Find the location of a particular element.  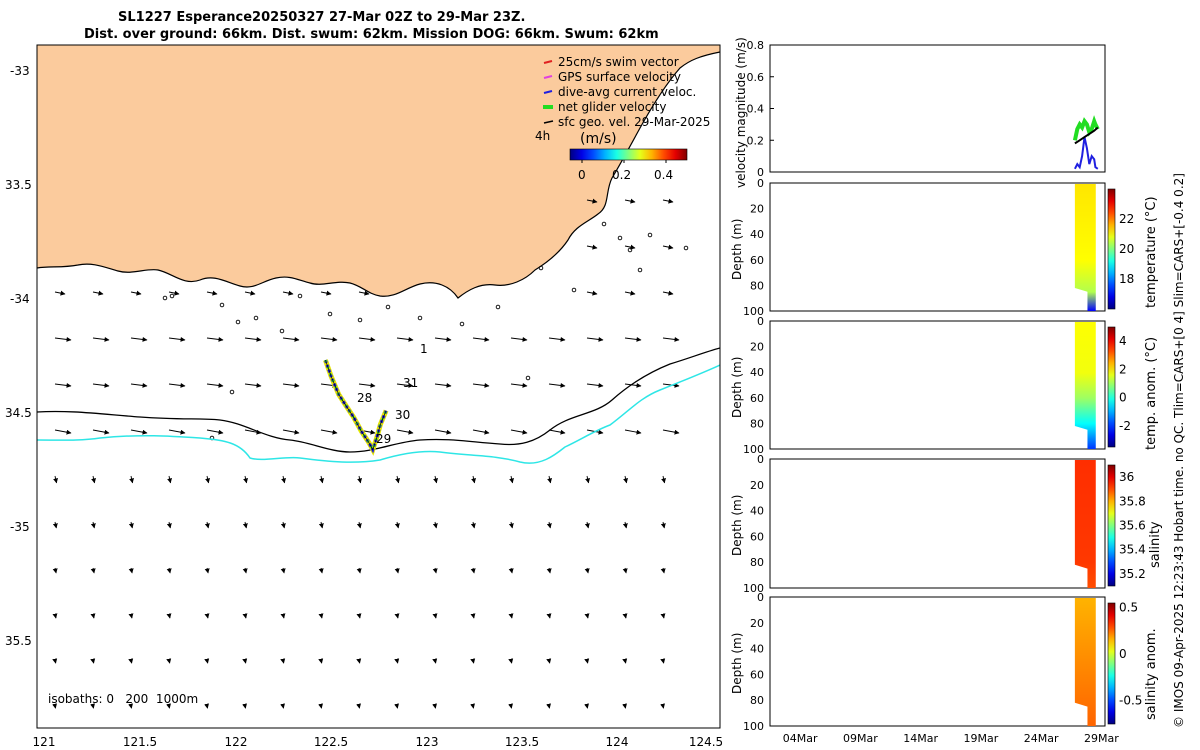

colorbar-tick: 0 is located at coordinates (1123, 654).